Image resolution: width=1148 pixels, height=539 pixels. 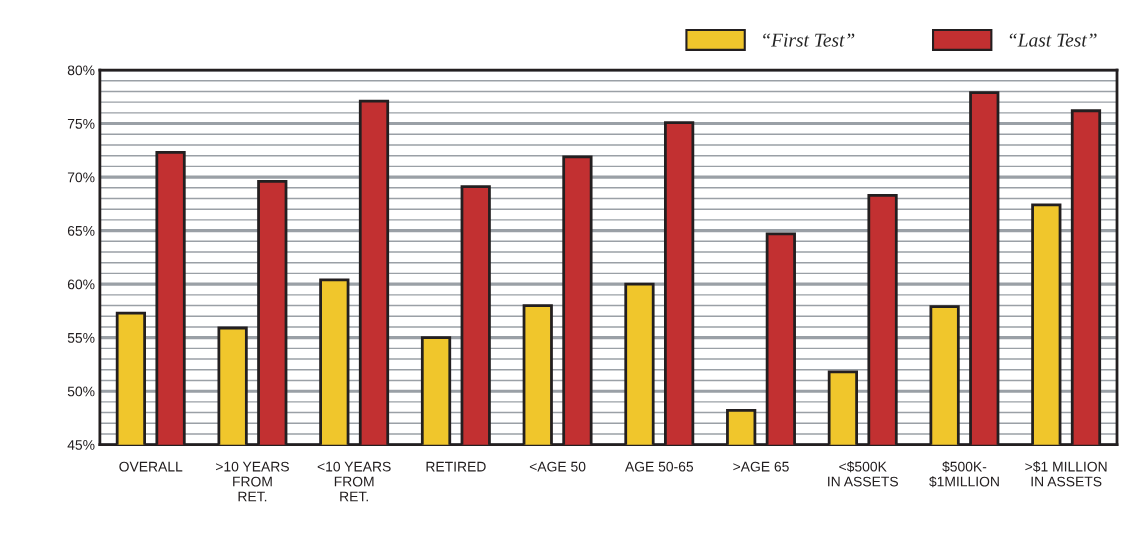 What do you see at coordinates (81, 230) in the screenshot?
I see `y-tick-label: 65%` at bounding box center [81, 230].